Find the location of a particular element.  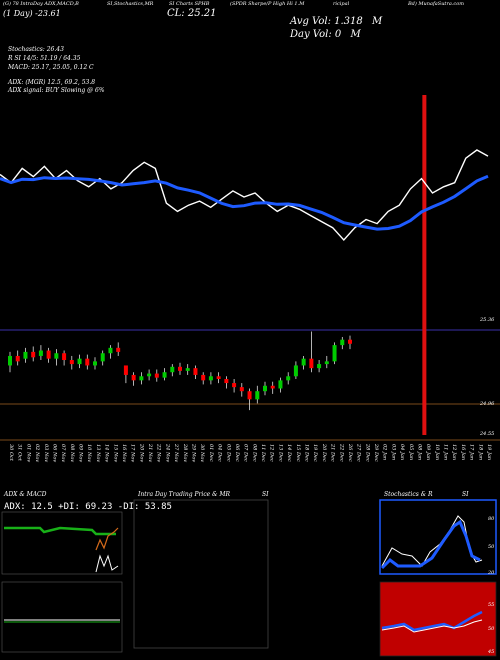

date-tick-label: 16 Jan is located at coordinates (463, 452).